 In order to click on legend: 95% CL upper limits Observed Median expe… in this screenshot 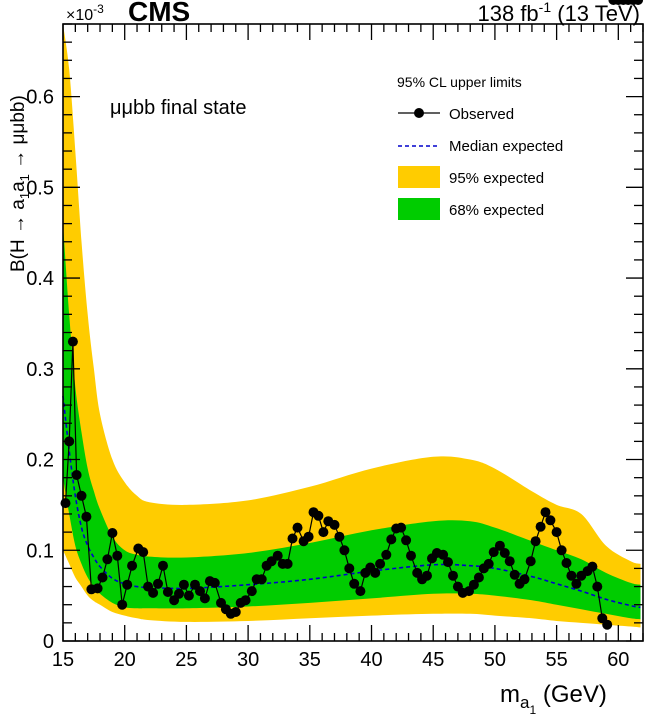, I will do `click(480, 147)`.